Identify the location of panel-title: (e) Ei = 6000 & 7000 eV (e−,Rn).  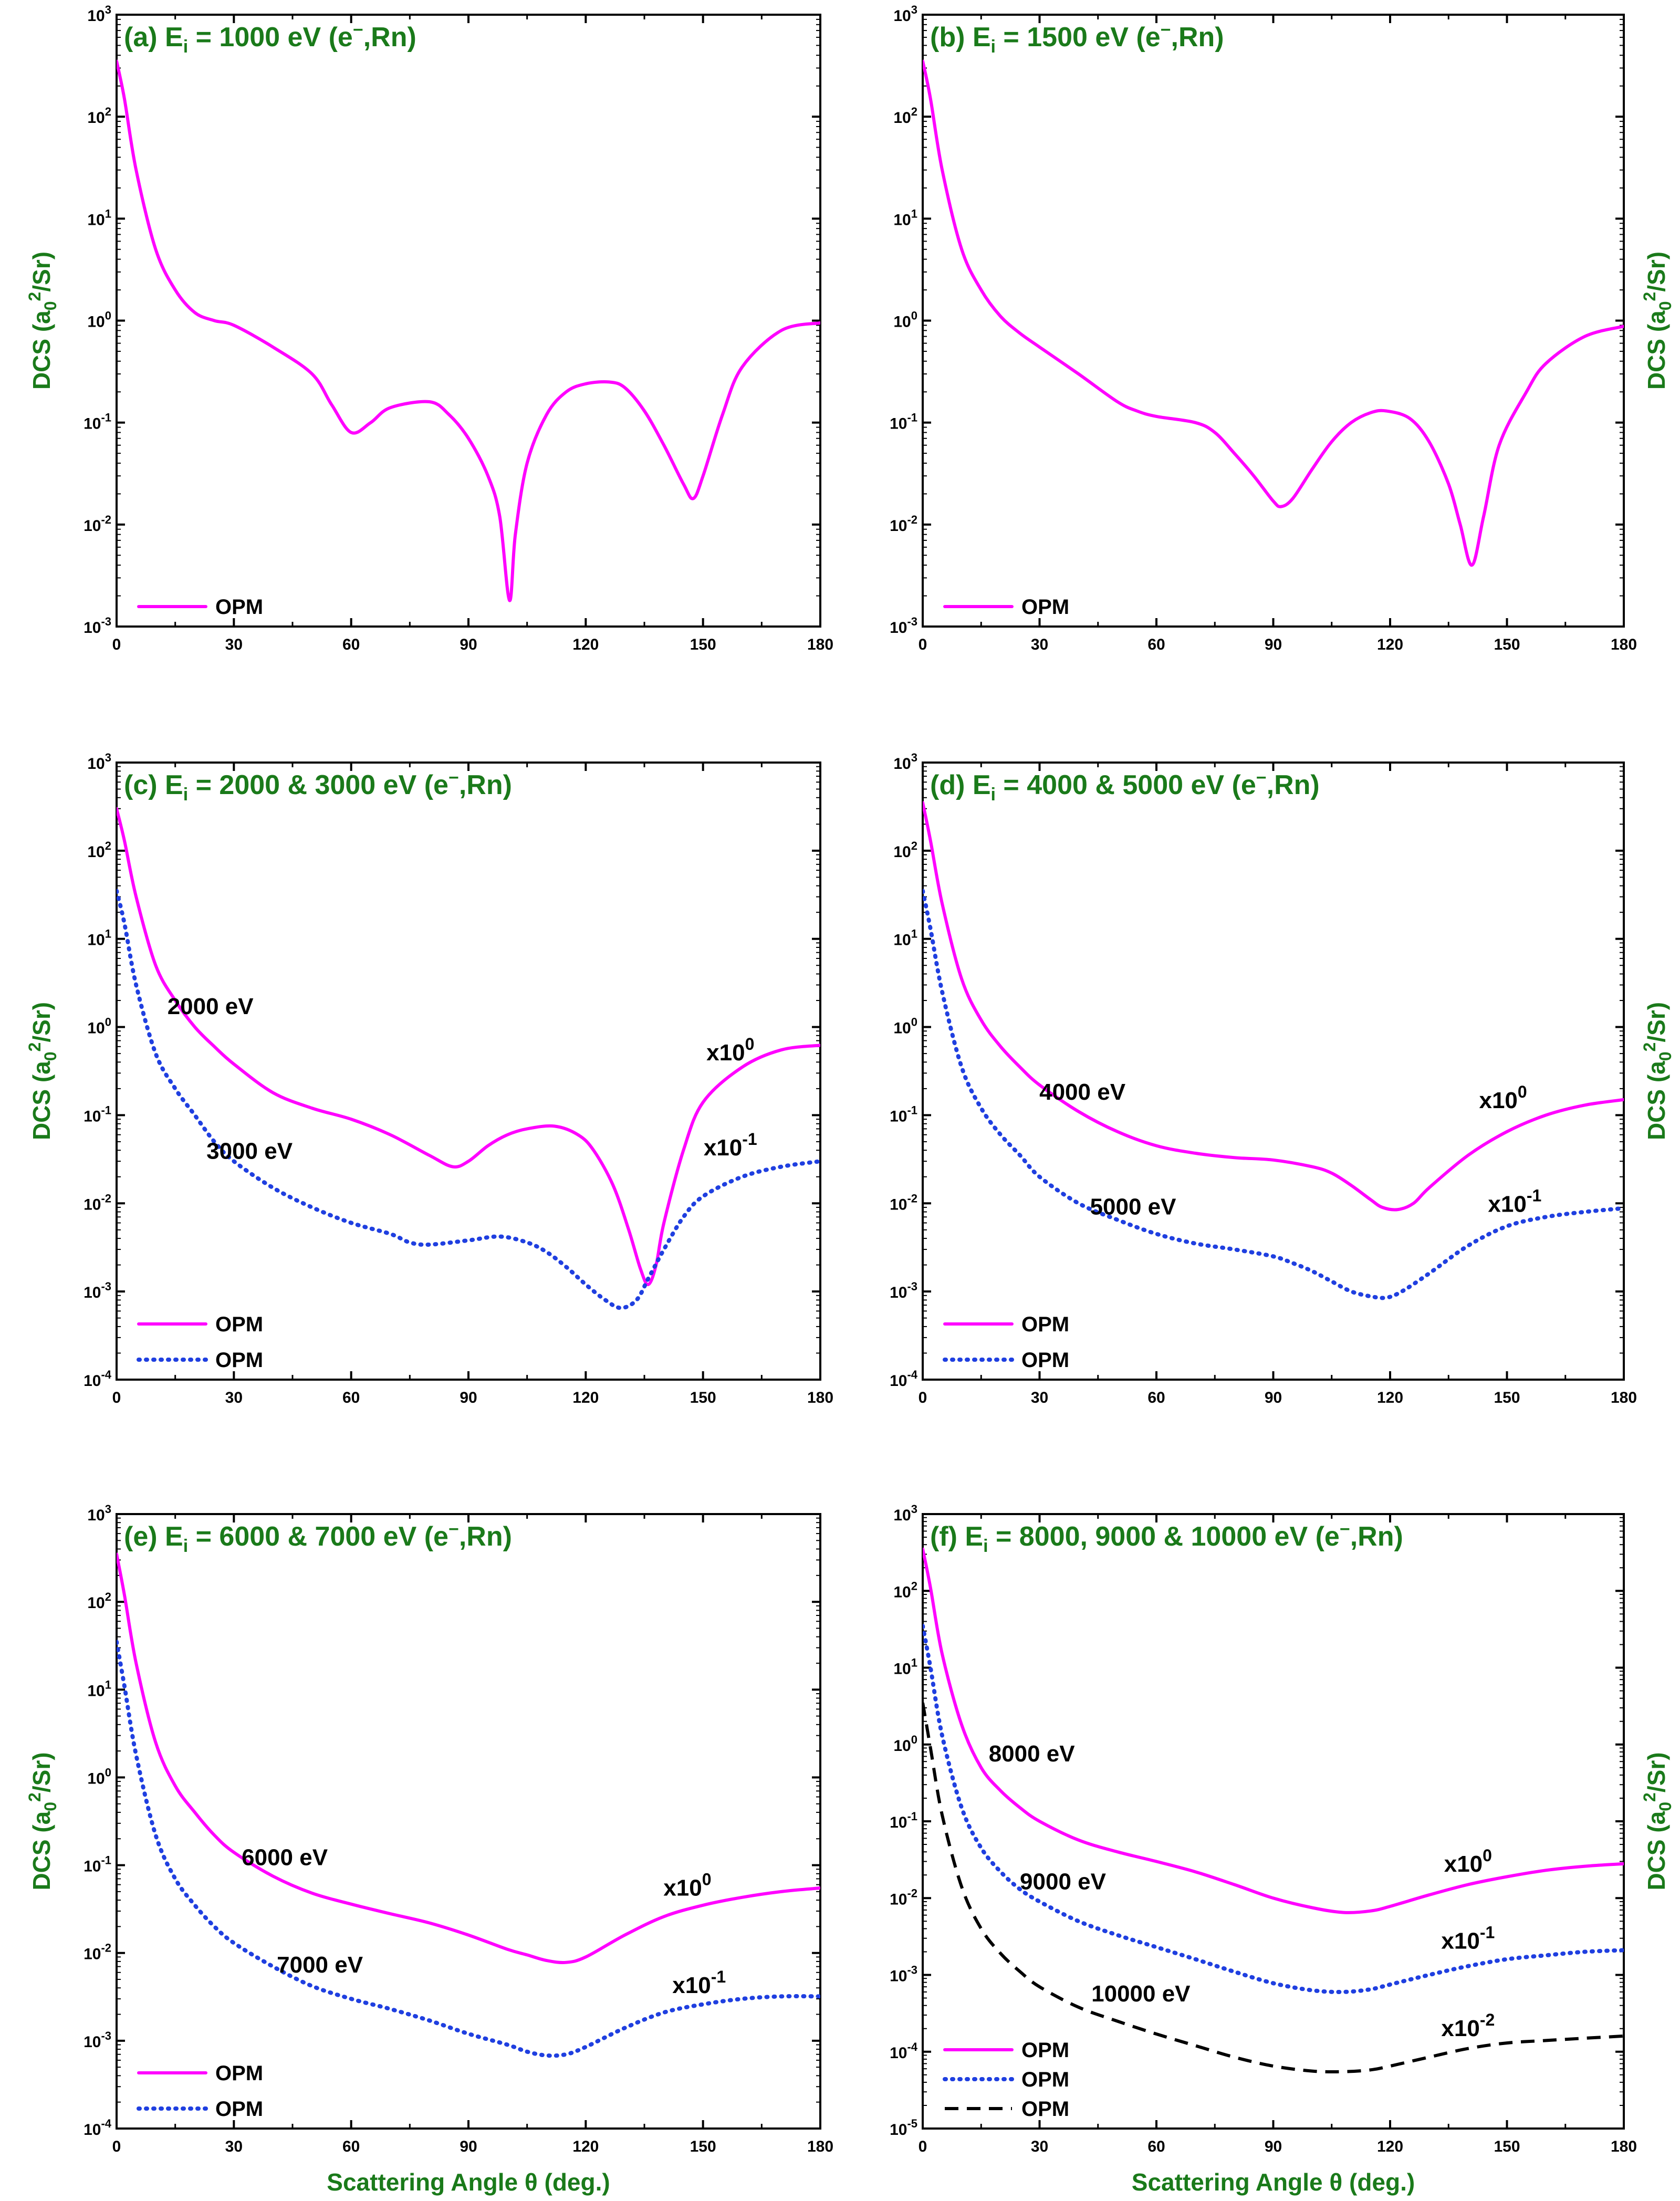
(318, 1537).